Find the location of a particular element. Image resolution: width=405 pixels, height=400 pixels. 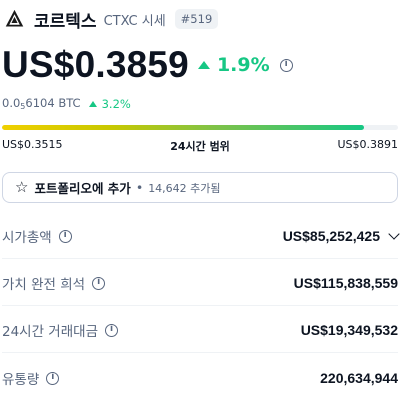

btc-change-value: 3.2% is located at coordinates (116, 103).